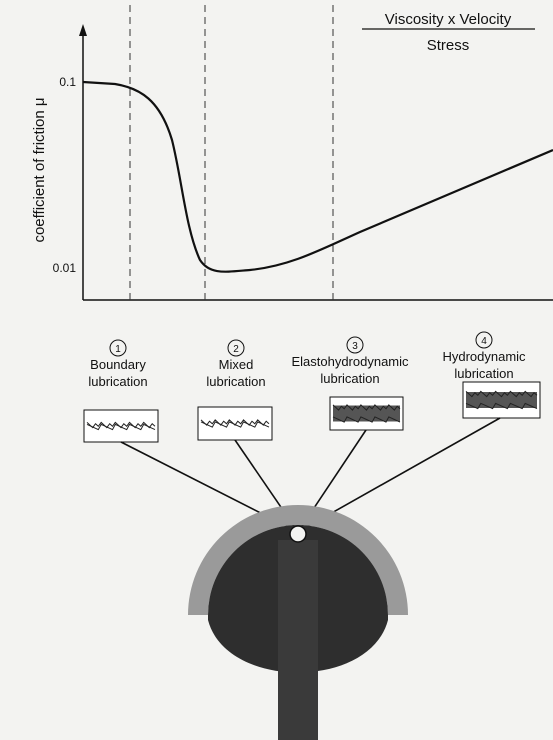  What do you see at coordinates (83, 30) in the screenshot?
I see `y-arrow` at bounding box center [83, 30].